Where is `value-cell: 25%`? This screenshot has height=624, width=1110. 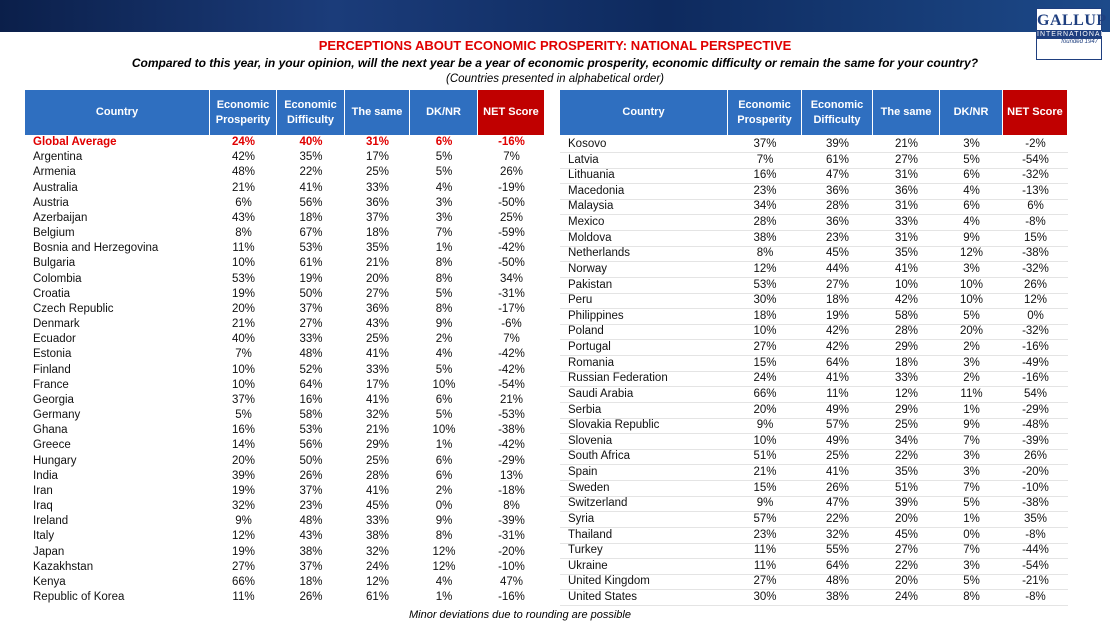 value-cell: 25% is located at coordinates (511, 217).